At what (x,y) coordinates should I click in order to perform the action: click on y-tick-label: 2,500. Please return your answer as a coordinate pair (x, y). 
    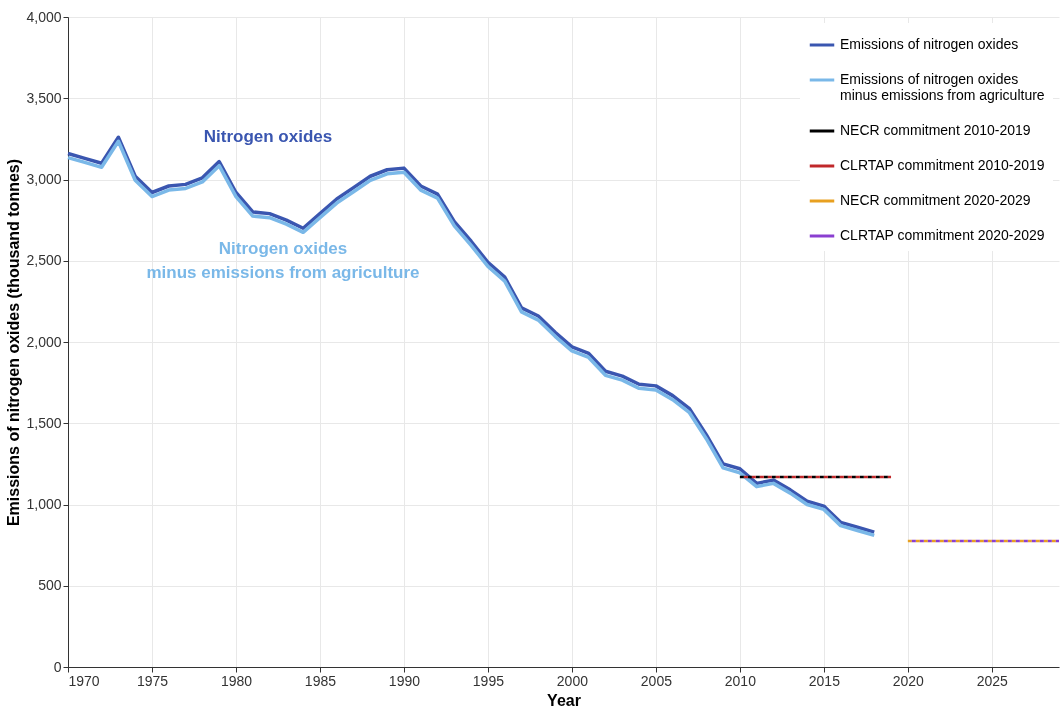
    Looking at the image, I should click on (44, 260).